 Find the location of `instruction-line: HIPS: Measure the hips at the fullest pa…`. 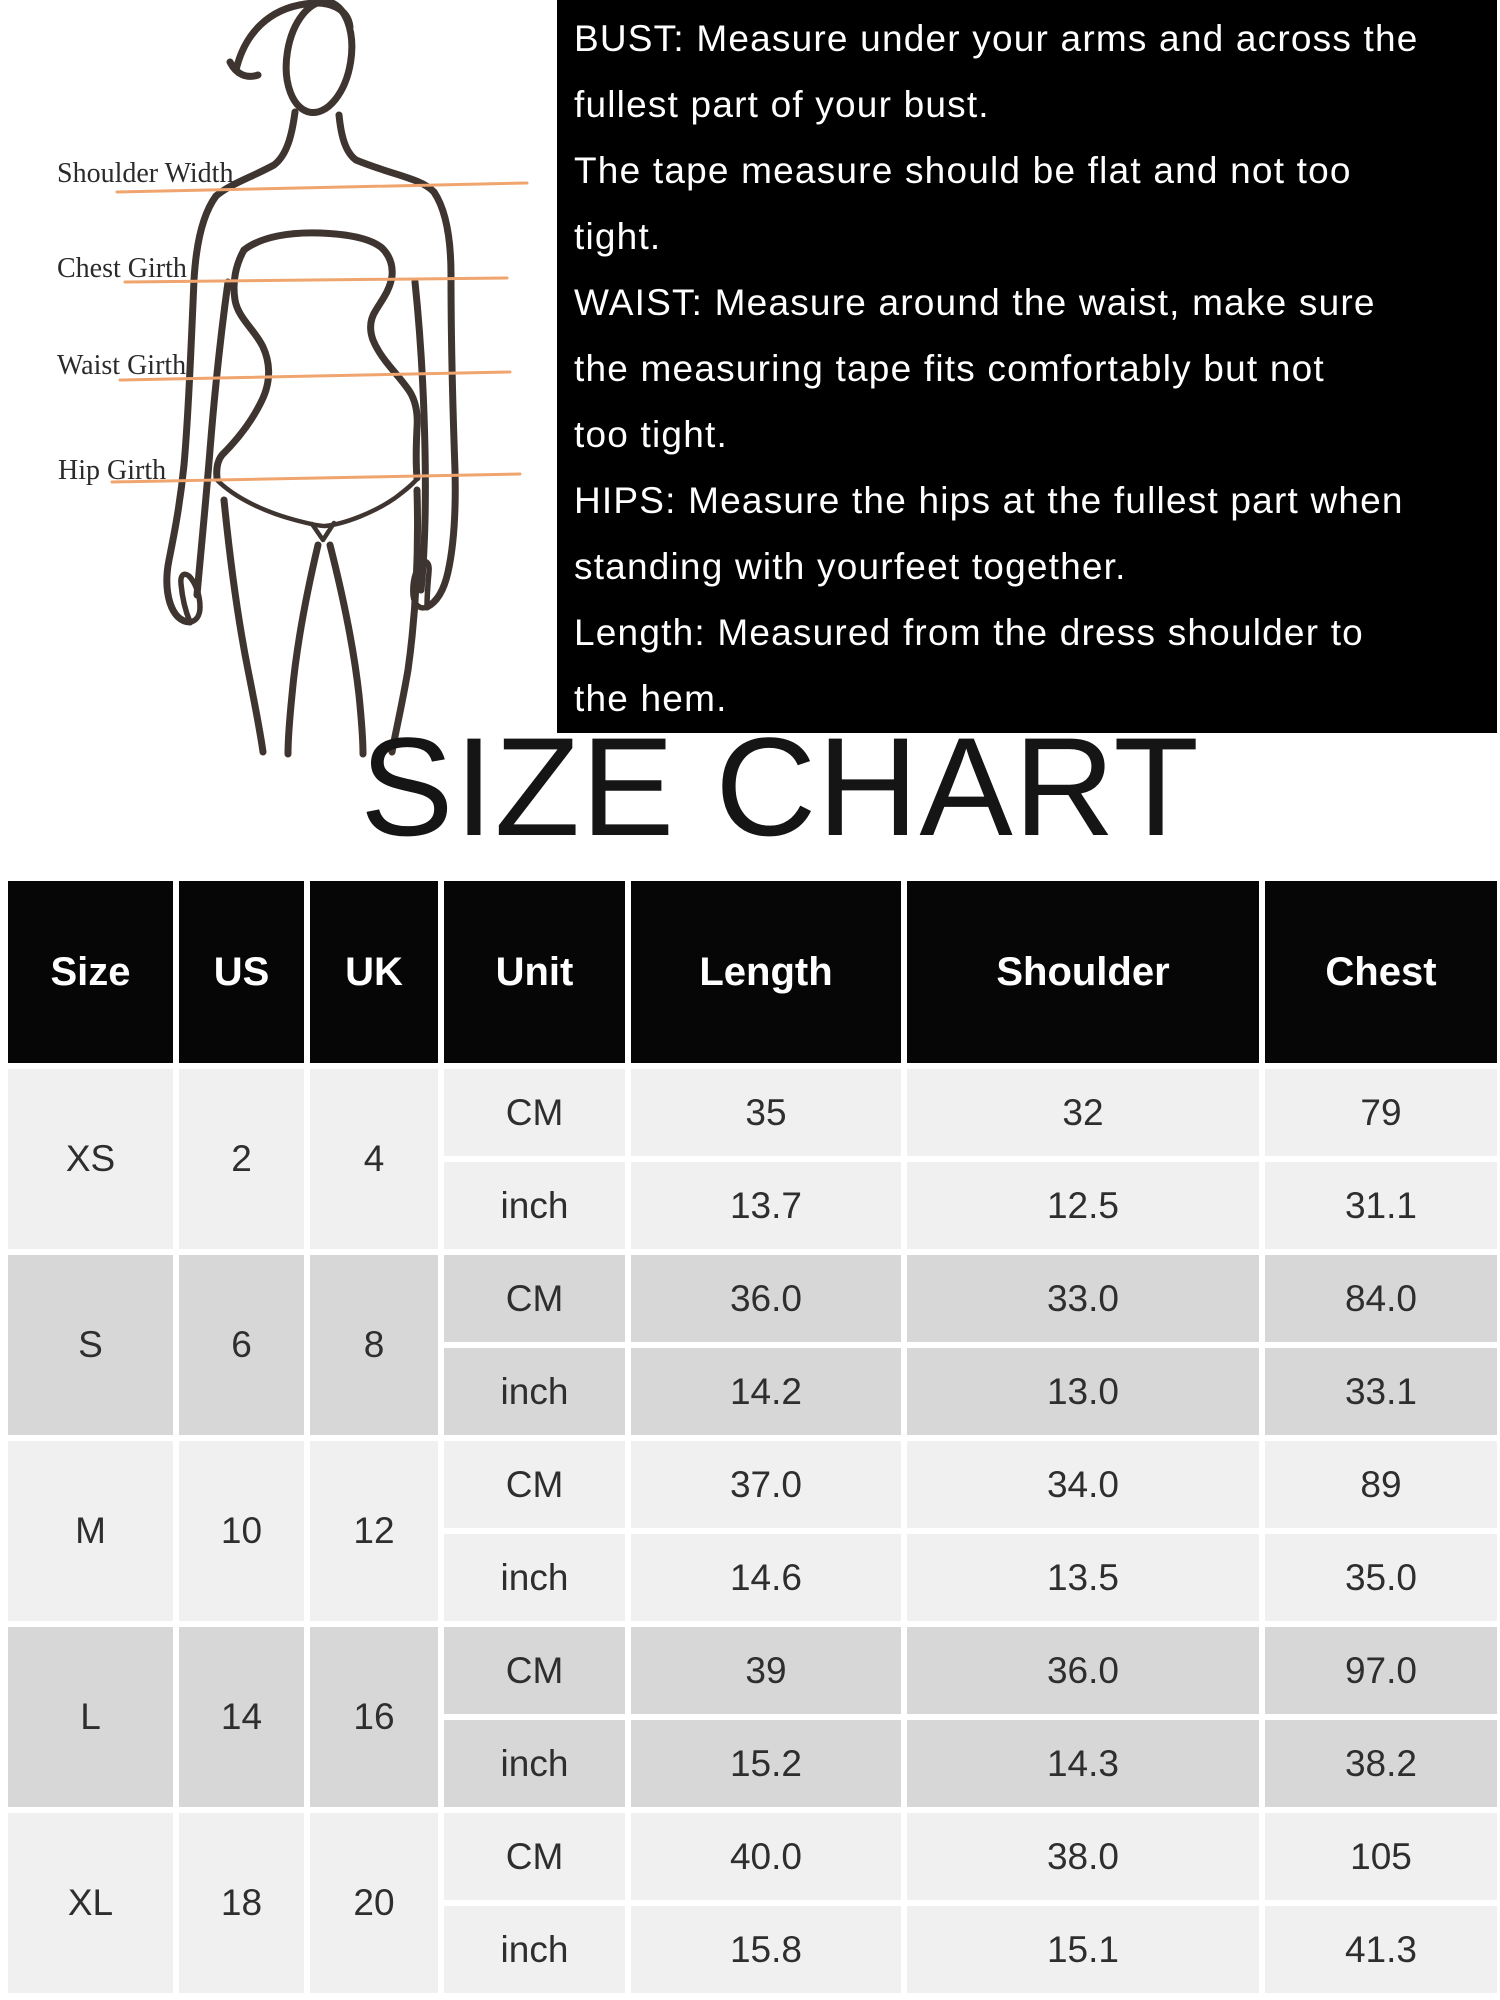

instruction-line: HIPS: Measure the hips at the fullest pa… is located at coordinates (989, 500).